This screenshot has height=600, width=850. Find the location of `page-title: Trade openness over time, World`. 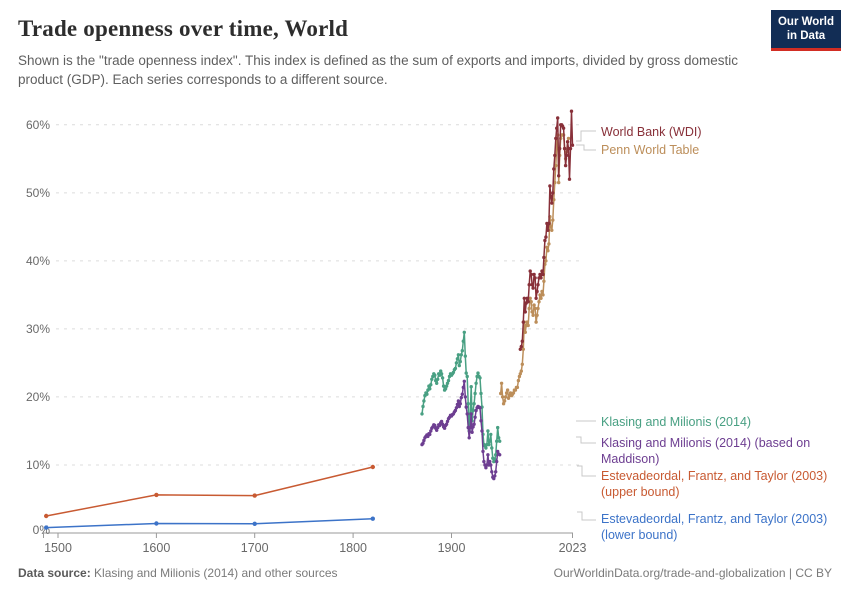

page-title: Trade openness over time, World is located at coordinates (183, 28).